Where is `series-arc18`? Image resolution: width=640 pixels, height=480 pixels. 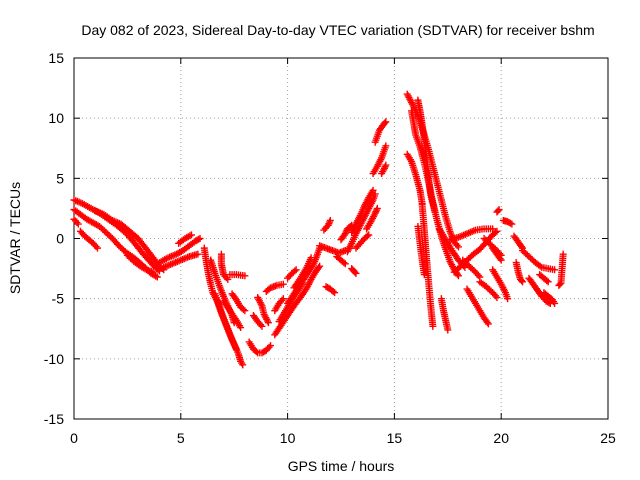
series-arc18 is located at coordinates (257, 321).